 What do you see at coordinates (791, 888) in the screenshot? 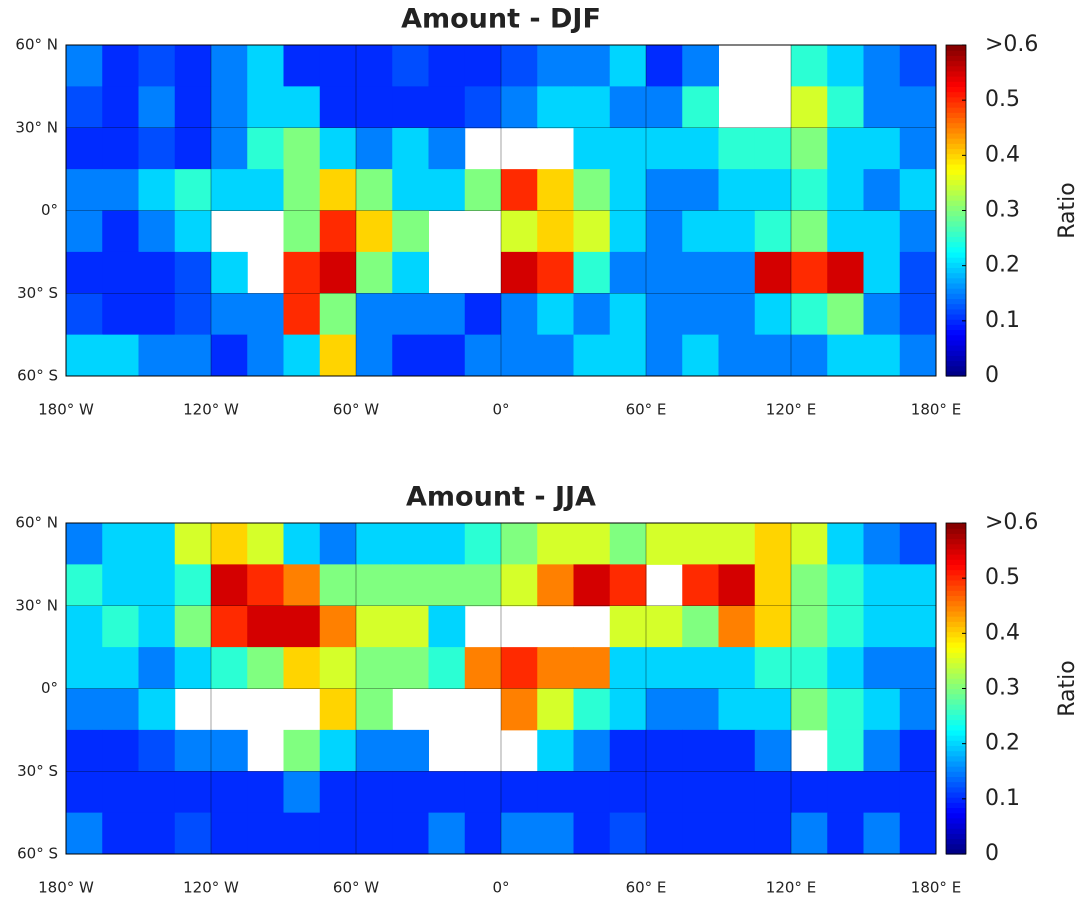
I see `x-tick-label: 120° E` at bounding box center [791, 888].